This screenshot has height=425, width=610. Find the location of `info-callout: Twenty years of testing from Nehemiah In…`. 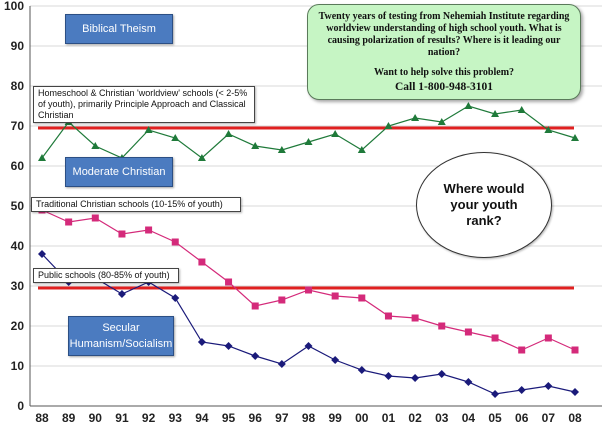

info-callout: Twenty years of testing from Nehemiah In… is located at coordinates (444, 52).